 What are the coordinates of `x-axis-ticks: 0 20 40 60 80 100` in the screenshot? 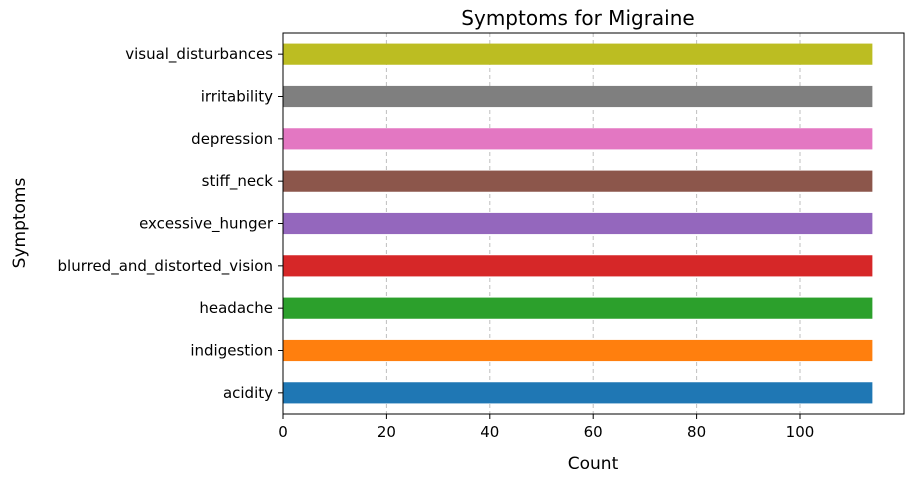 It's located at (546, 427).